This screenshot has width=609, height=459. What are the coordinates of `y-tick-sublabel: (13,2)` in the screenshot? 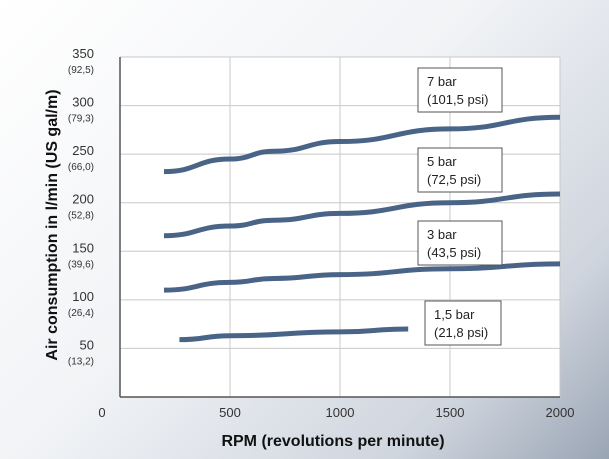 It's located at (81, 361).